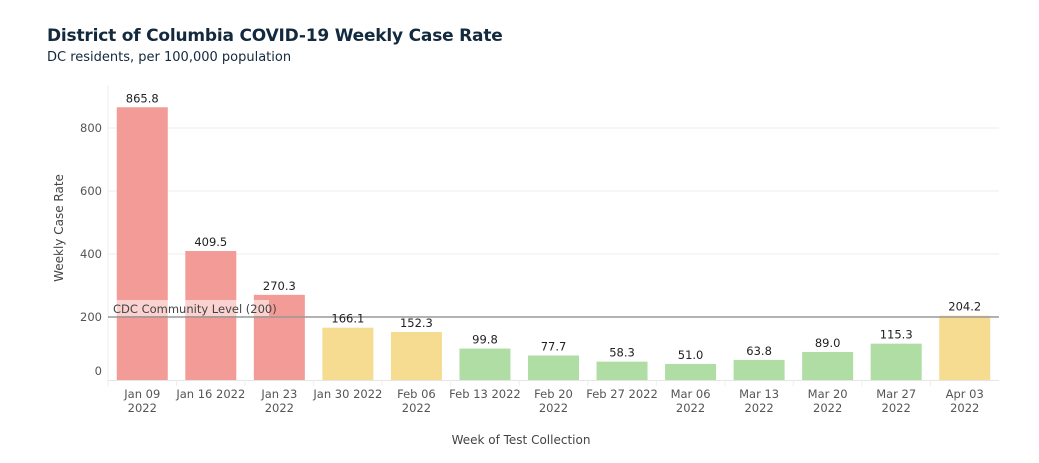 Image resolution: width=1039 pixels, height=463 pixels. What do you see at coordinates (896, 394) in the screenshot?
I see `x-tick-label: Mar 27` at bounding box center [896, 394].